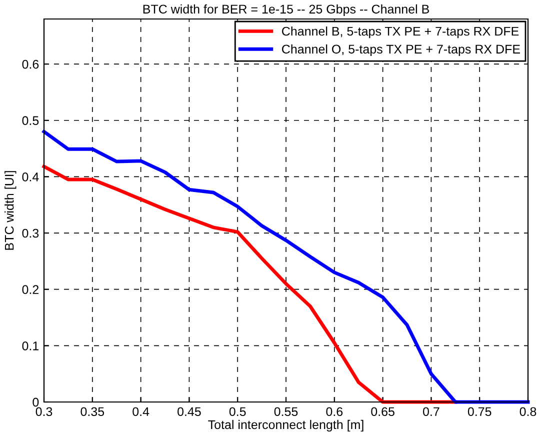 This screenshot has width=543, height=445. Describe the element at coordinates (189, 411) in the screenshot. I see `x-tick-label: 0.45` at that location.